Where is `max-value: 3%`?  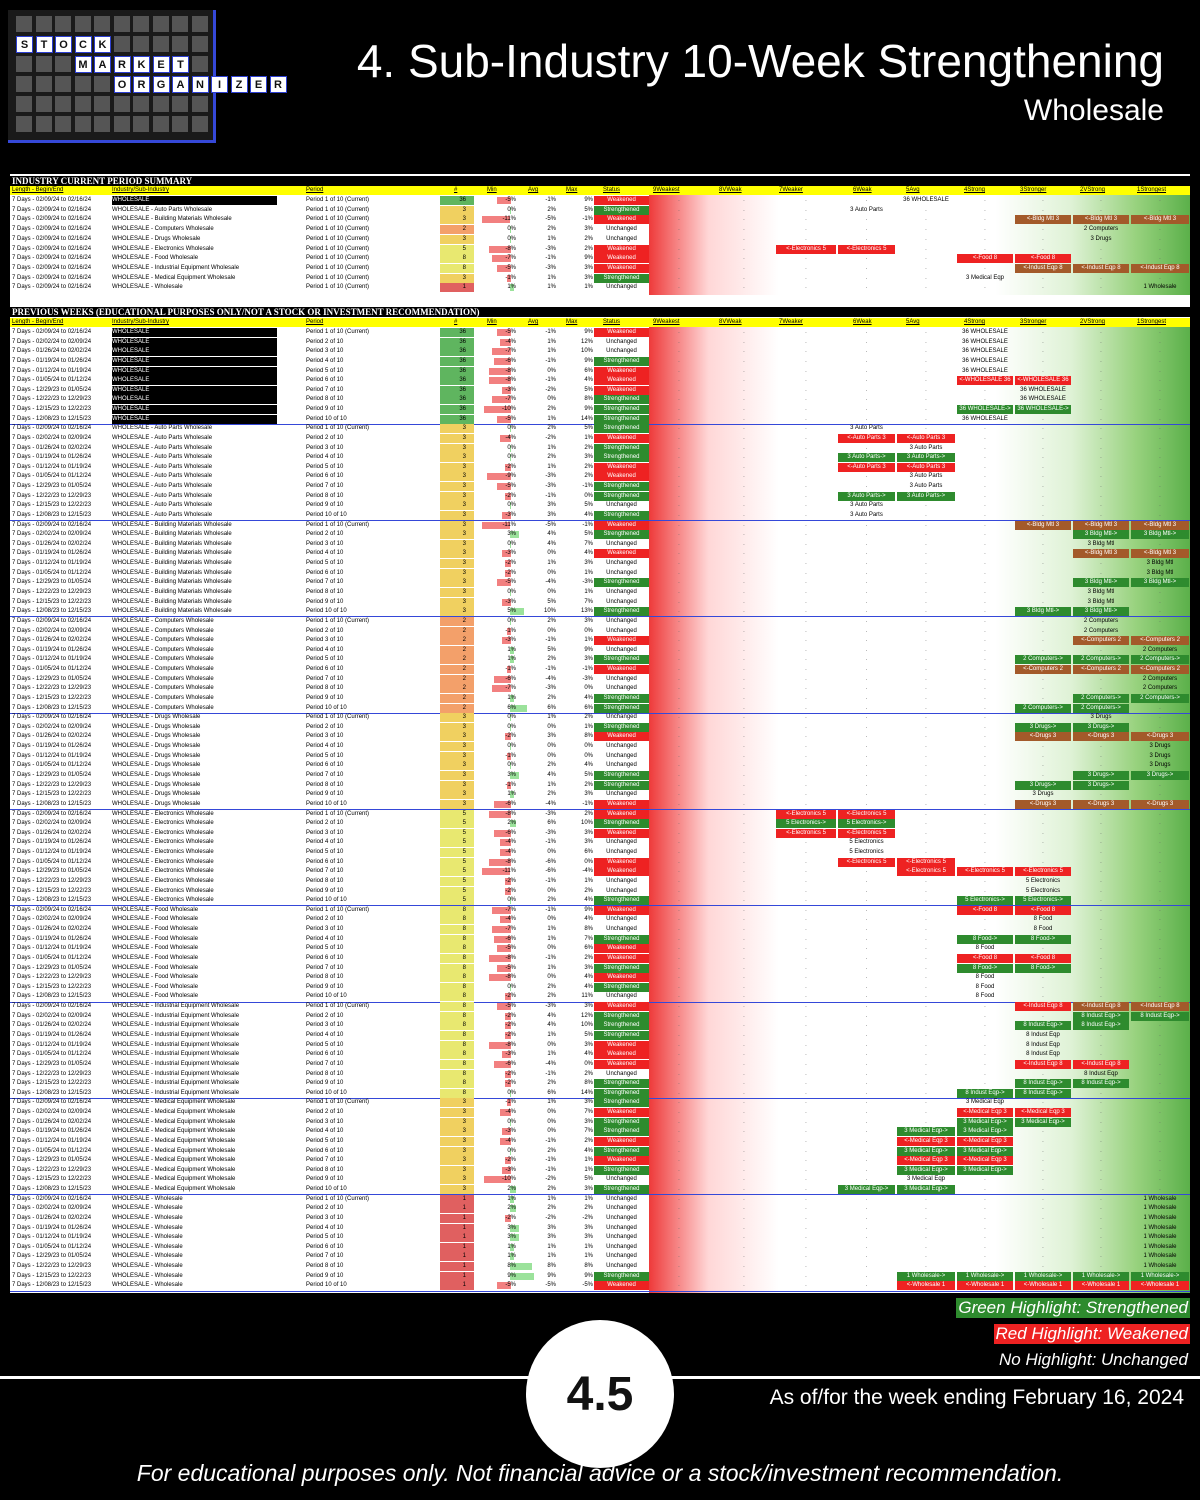
max-value: 3% is located at coordinates (588, 842).